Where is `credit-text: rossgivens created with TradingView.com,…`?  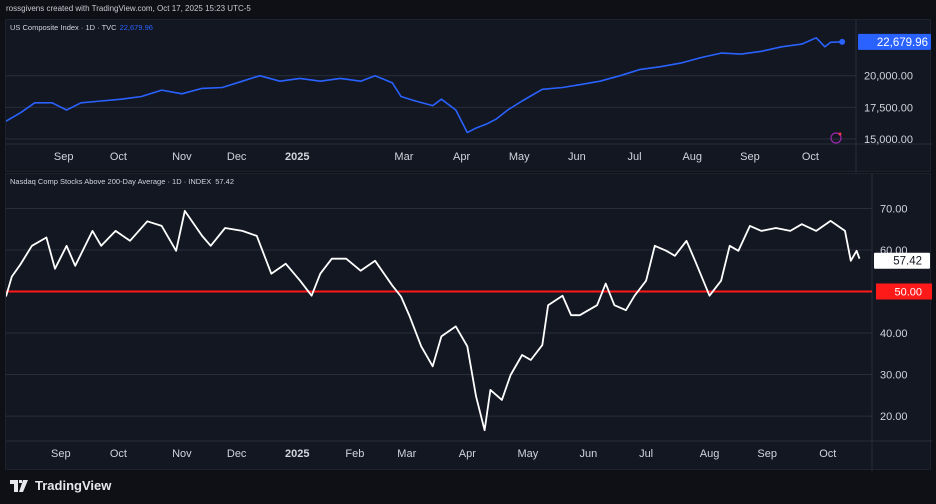
credit-text: rossgivens created with TradingView.com,… is located at coordinates (128, 8).